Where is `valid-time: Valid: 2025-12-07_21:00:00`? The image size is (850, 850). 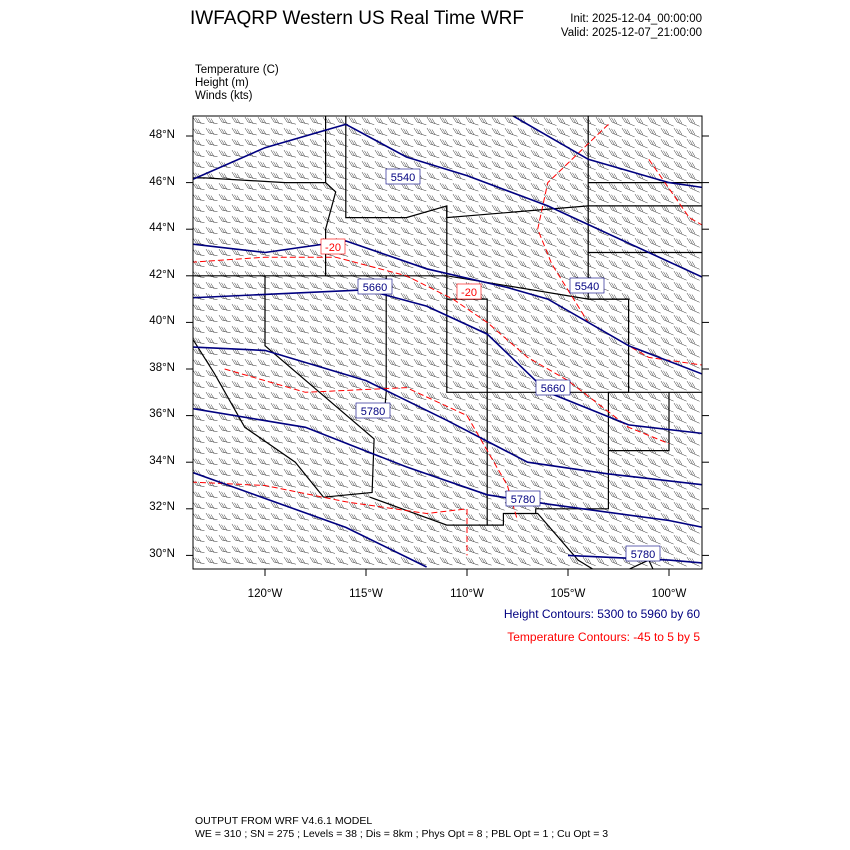
valid-time: Valid: 2025-12-07_21:00:00 is located at coordinates (631, 33).